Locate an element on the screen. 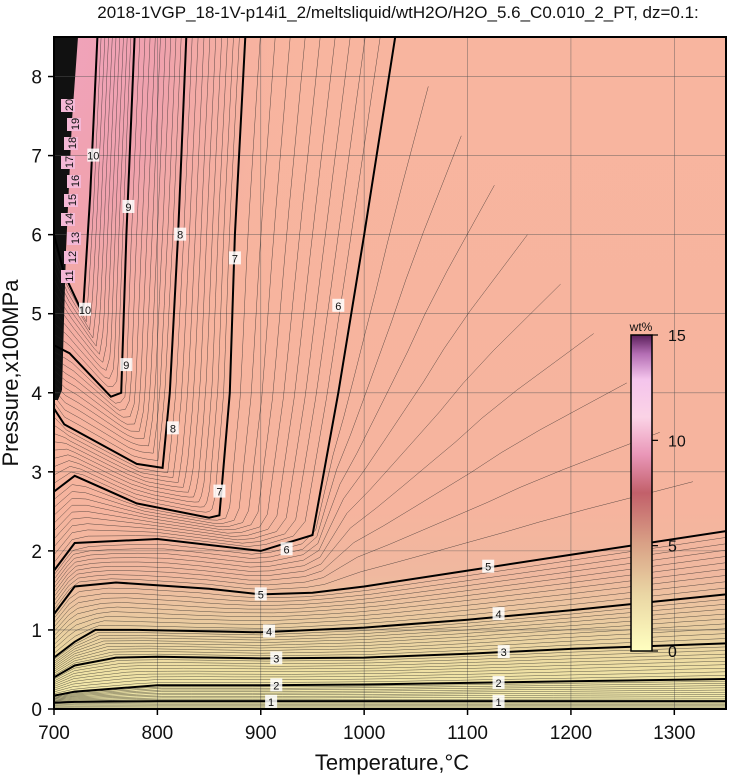 The width and height of the screenshot is (734, 776). contour-label: 19 is located at coordinates (76, 124).